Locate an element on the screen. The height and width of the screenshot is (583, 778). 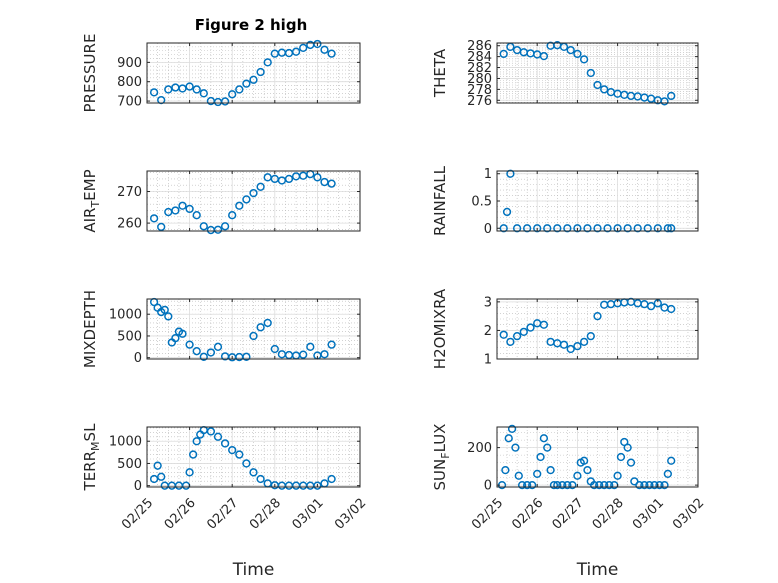
subplot-6: 1 2 3 H2OMIXRA is located at coordinates (565, 328).